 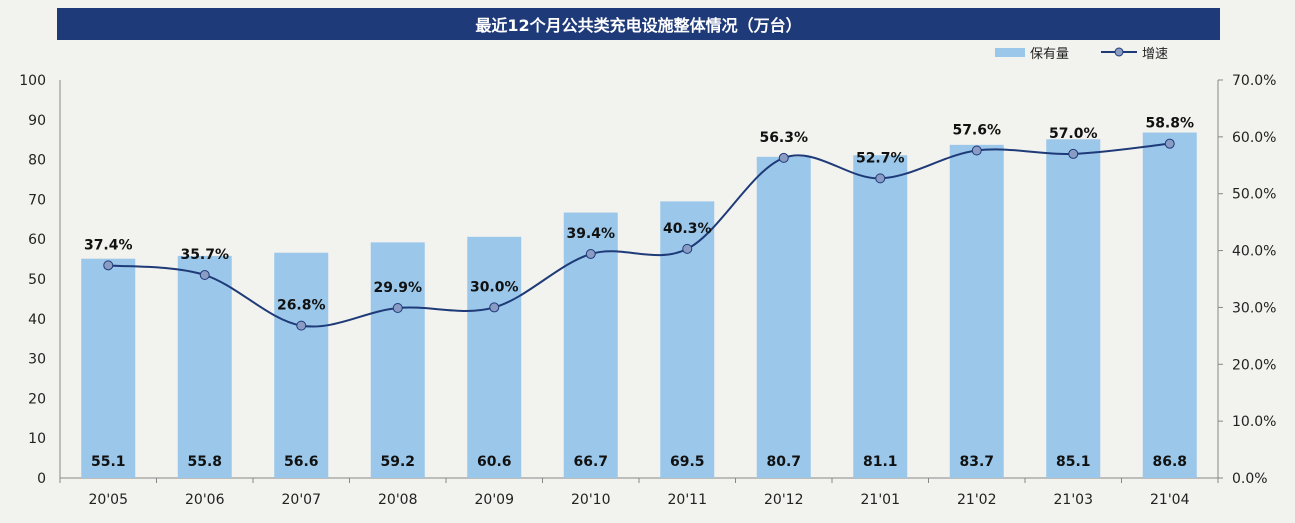 I want to click on y-right-tick-label: 70.0%, so click(x=1254, y=81).